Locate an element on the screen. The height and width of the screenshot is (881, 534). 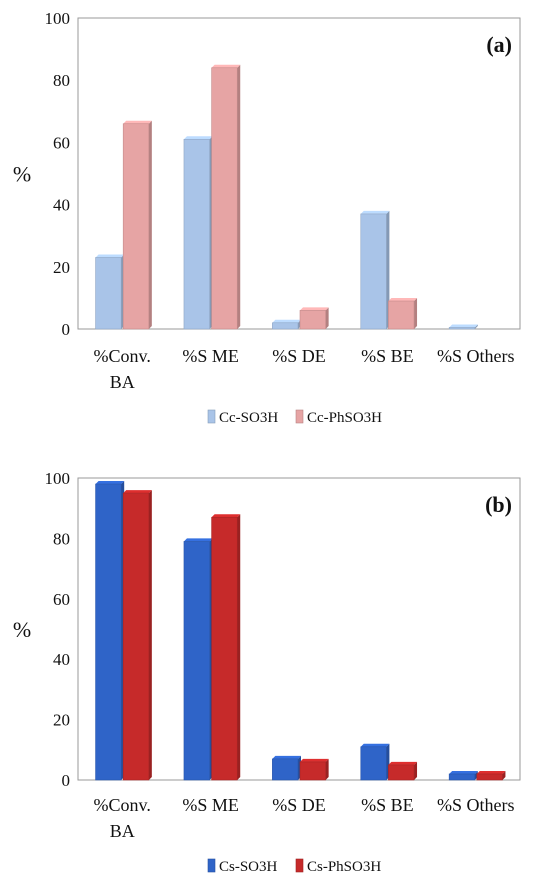
panel-label: (a) is located at coordinates (499, 44).